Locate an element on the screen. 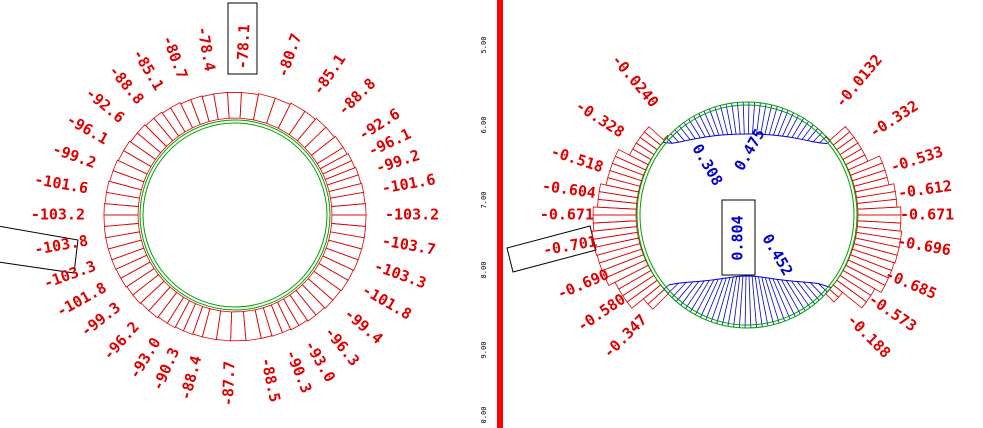  inner-label: 0.804 is located at coordinates (738, 237).